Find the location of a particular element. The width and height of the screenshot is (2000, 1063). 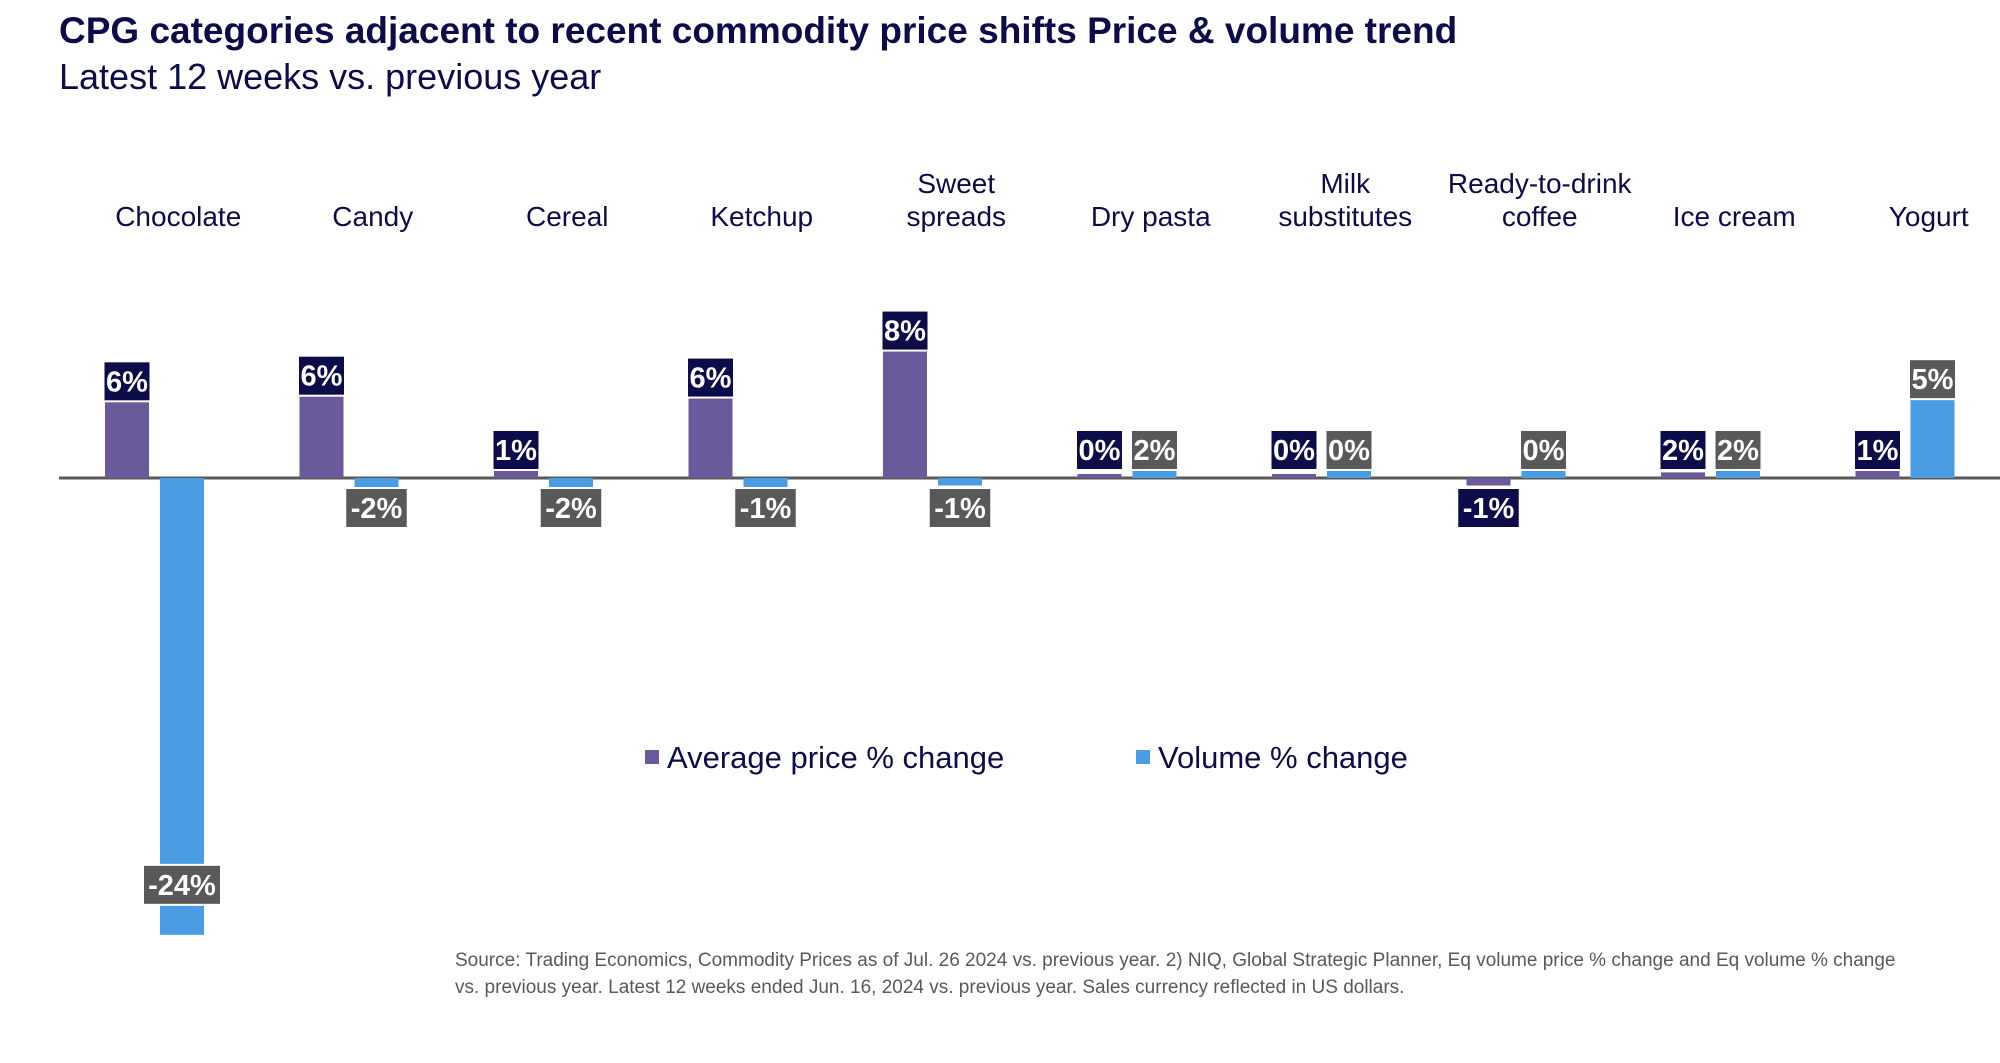

volume-data-label-text: 5% is located at coordinates (1933, 380).